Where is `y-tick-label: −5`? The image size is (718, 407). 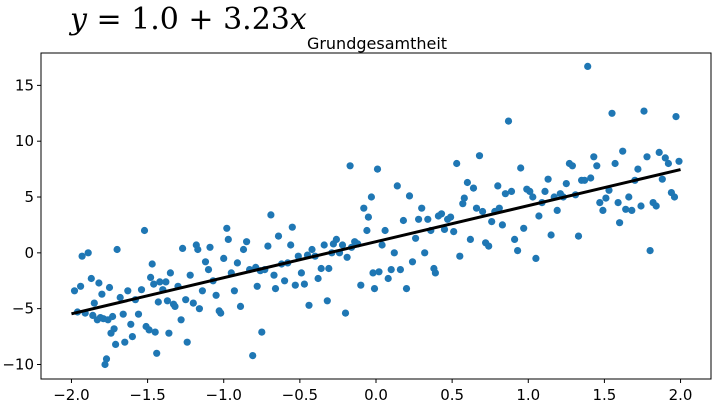 y-tick-label: −5 is located at coordinates (23, 309).